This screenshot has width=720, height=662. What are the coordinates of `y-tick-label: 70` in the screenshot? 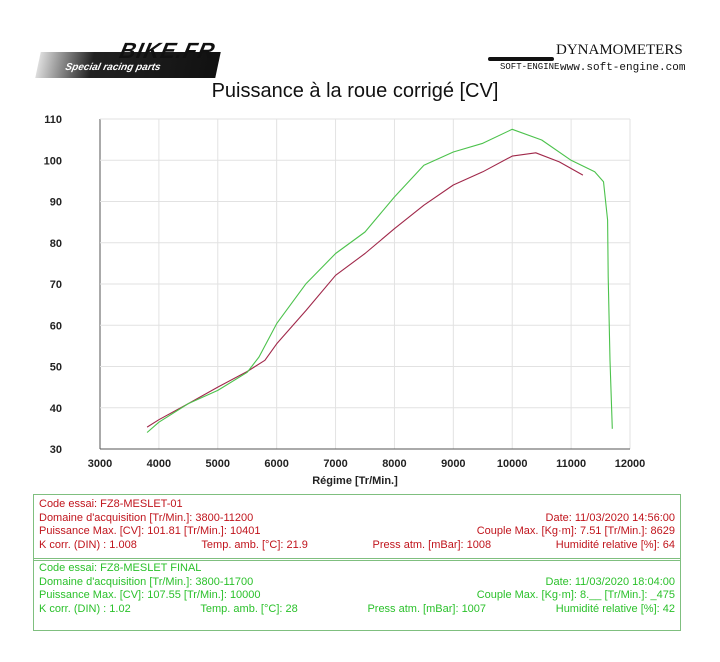 It's located at (56, 285).